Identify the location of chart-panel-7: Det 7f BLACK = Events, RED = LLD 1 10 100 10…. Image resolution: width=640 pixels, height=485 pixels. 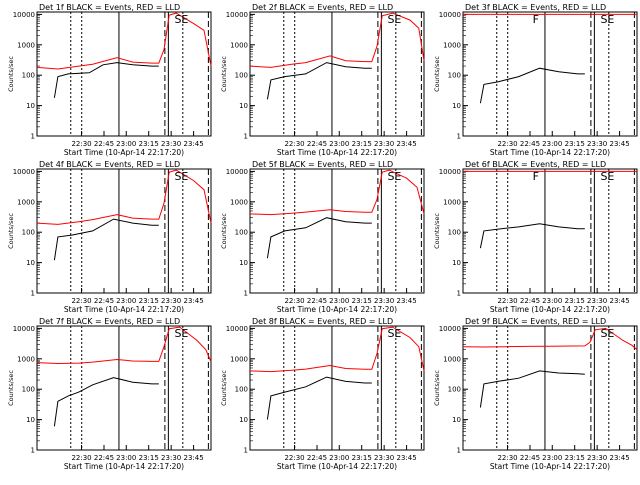
(109, 394).